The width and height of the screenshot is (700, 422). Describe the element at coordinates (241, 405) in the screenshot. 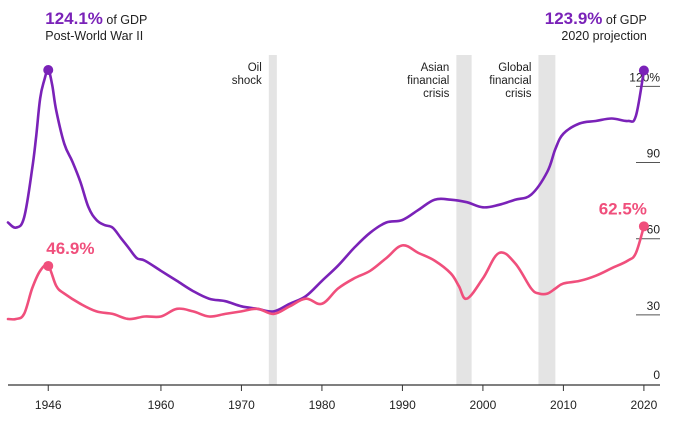

I see `x-tick-label: 1970` at that location.